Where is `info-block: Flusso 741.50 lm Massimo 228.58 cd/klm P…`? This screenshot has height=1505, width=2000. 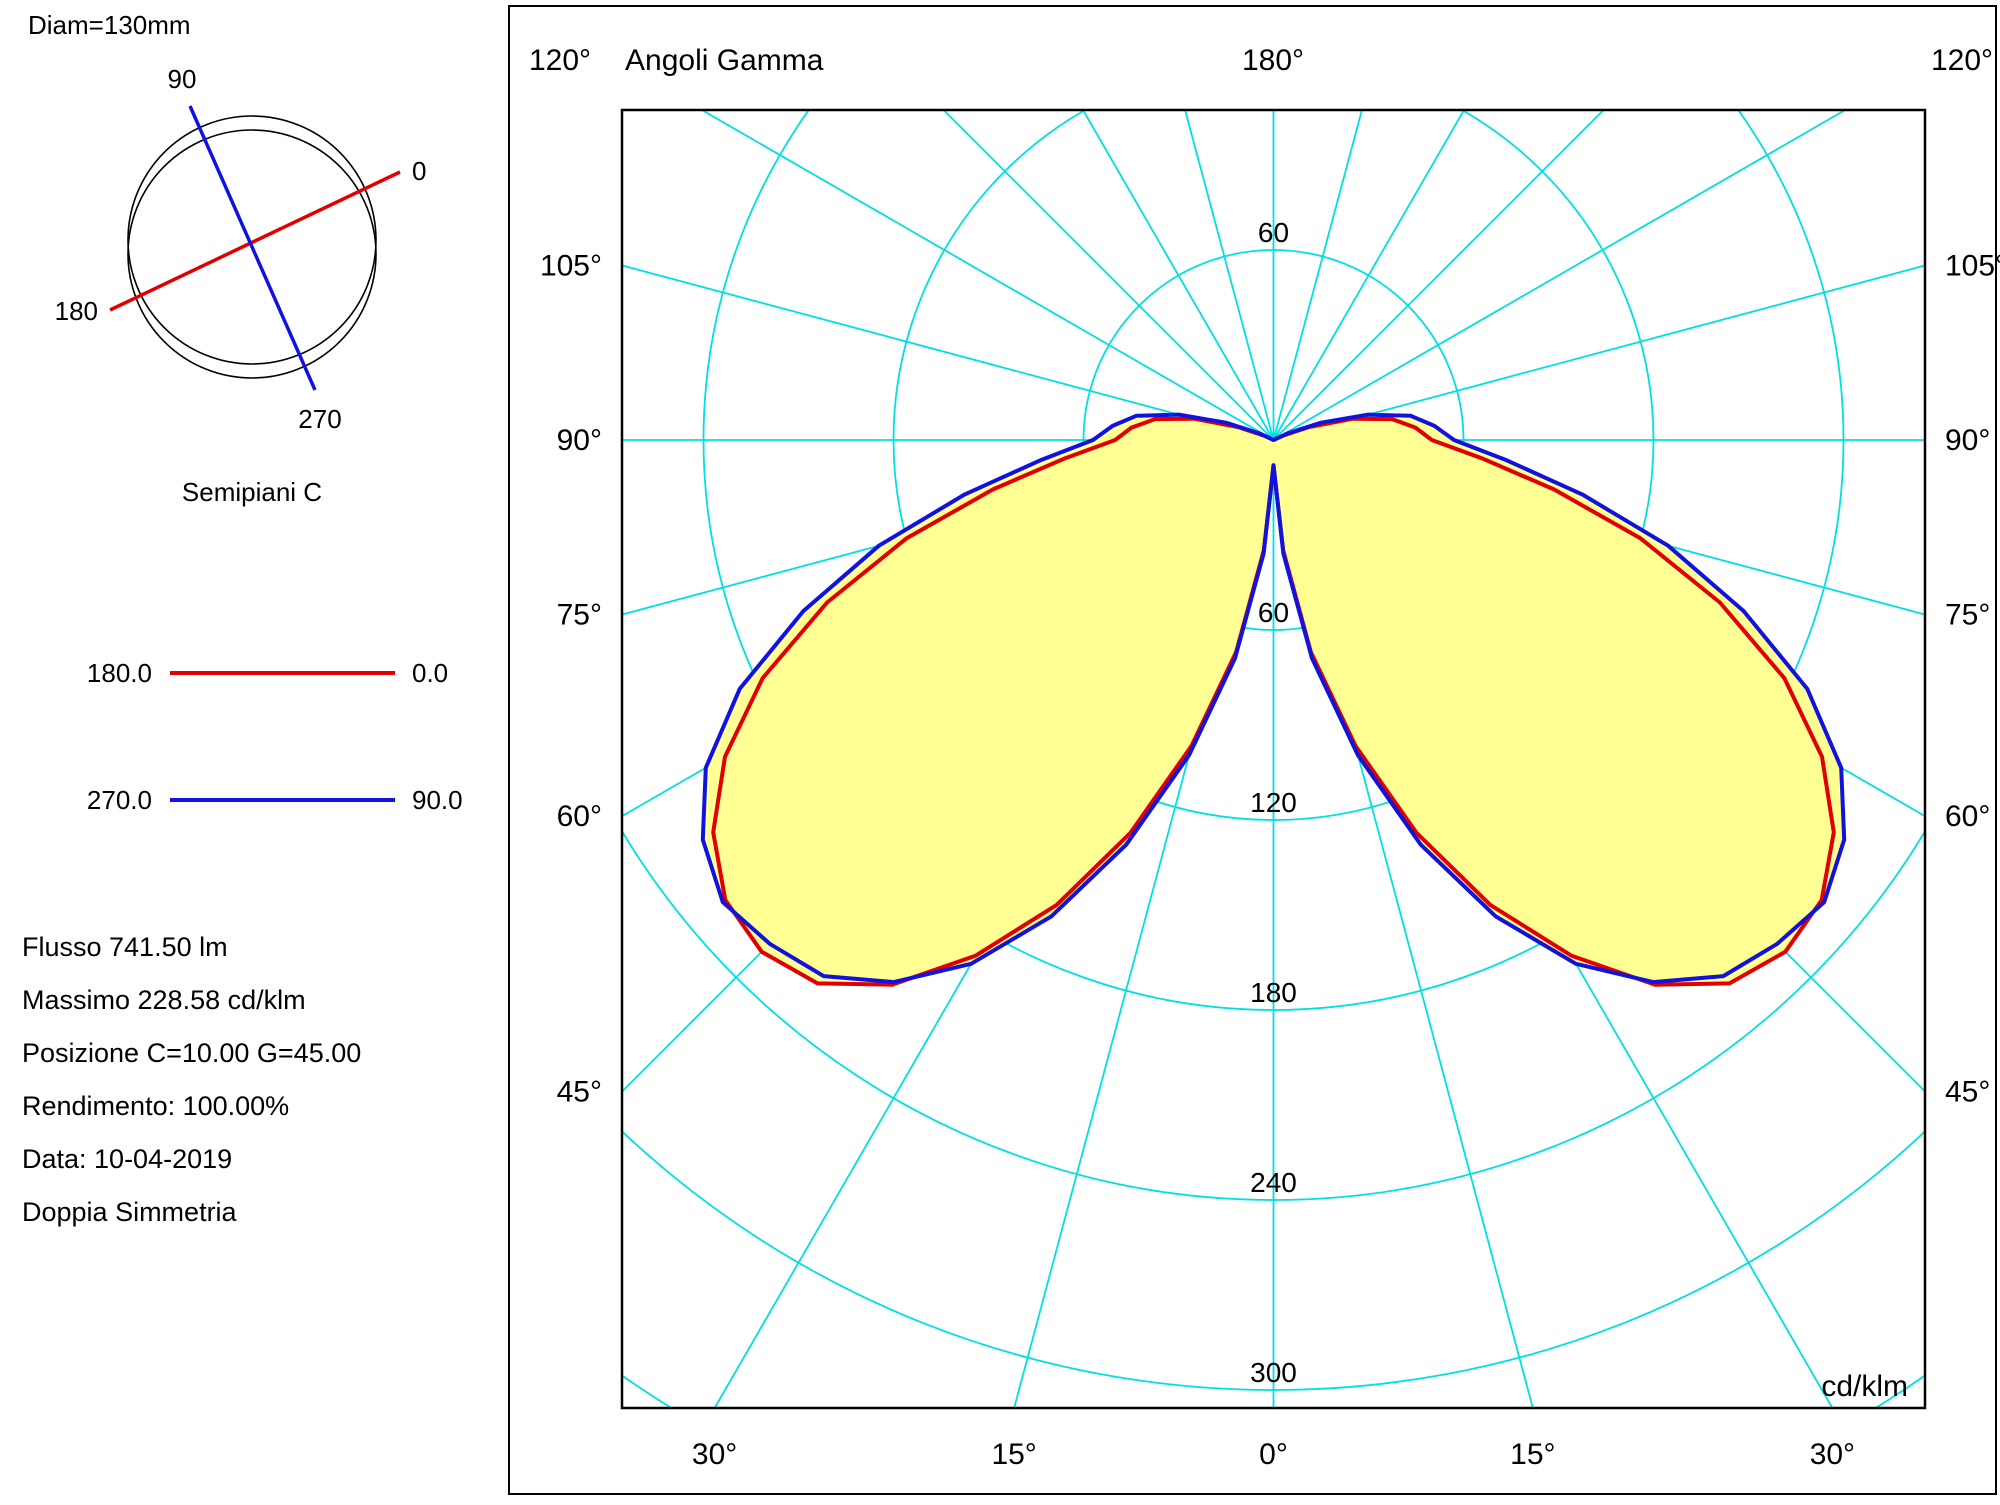 info-block: Flusso 741.50 lm Massimo 228.58 cd/klm P… is located at coordinates (191, 1079).